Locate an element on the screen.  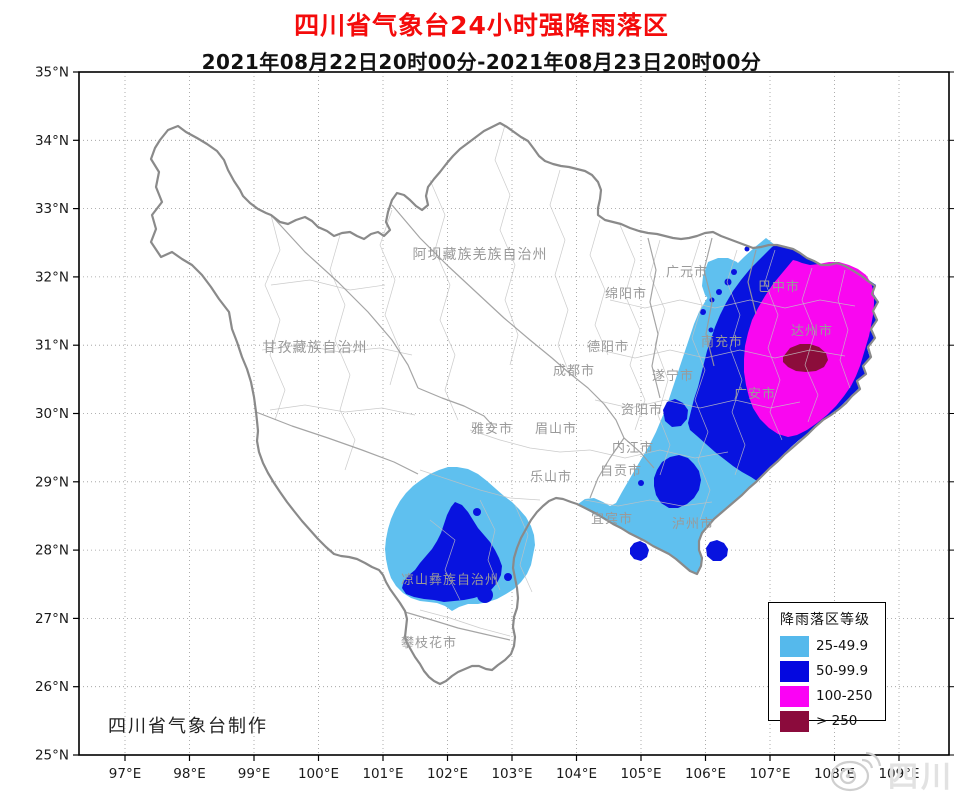
legend-label: 25-49.9 is located at coordinates (842, 646).